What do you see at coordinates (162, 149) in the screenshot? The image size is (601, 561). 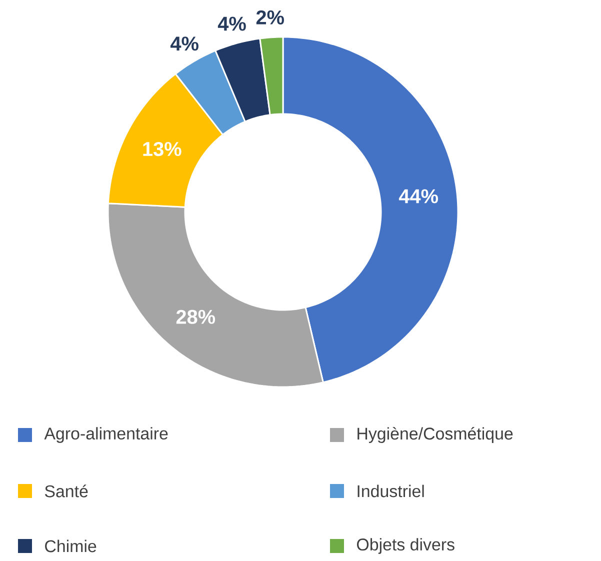 I see `data-label: 13%` at bounding box center [162, 149].